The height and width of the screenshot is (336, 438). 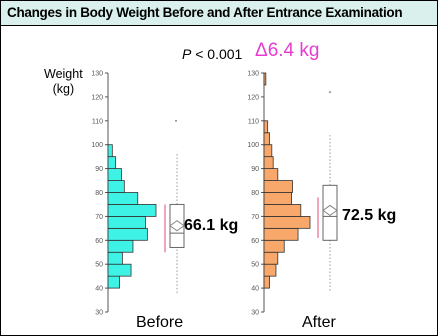 What do you see at coordinates (255, 313) in the screenshot?
I see `after-y-tick-label: 30` at bounding box center [255, 313].